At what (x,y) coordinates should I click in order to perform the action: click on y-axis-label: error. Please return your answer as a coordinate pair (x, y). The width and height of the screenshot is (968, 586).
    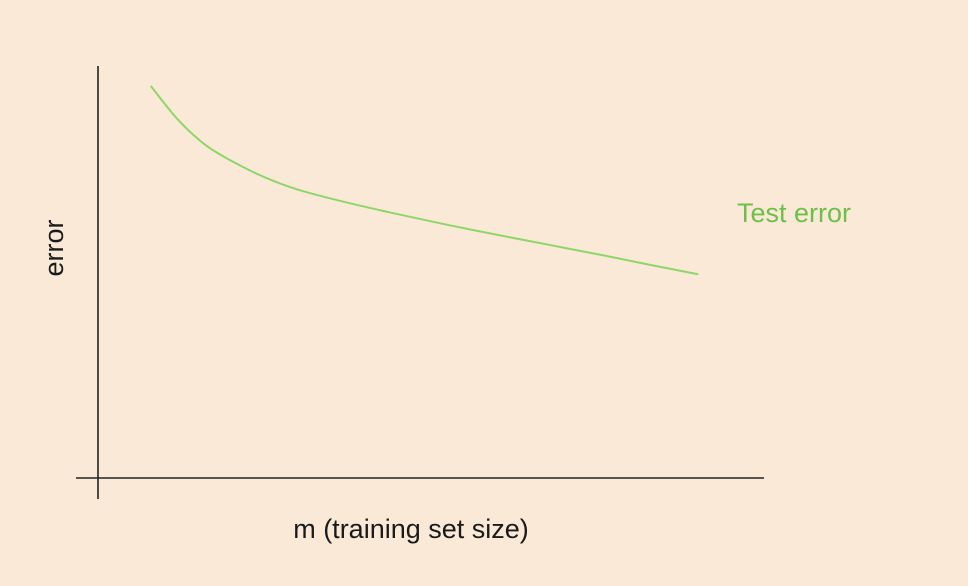
    Looking at the image, I should click on (54, 247).